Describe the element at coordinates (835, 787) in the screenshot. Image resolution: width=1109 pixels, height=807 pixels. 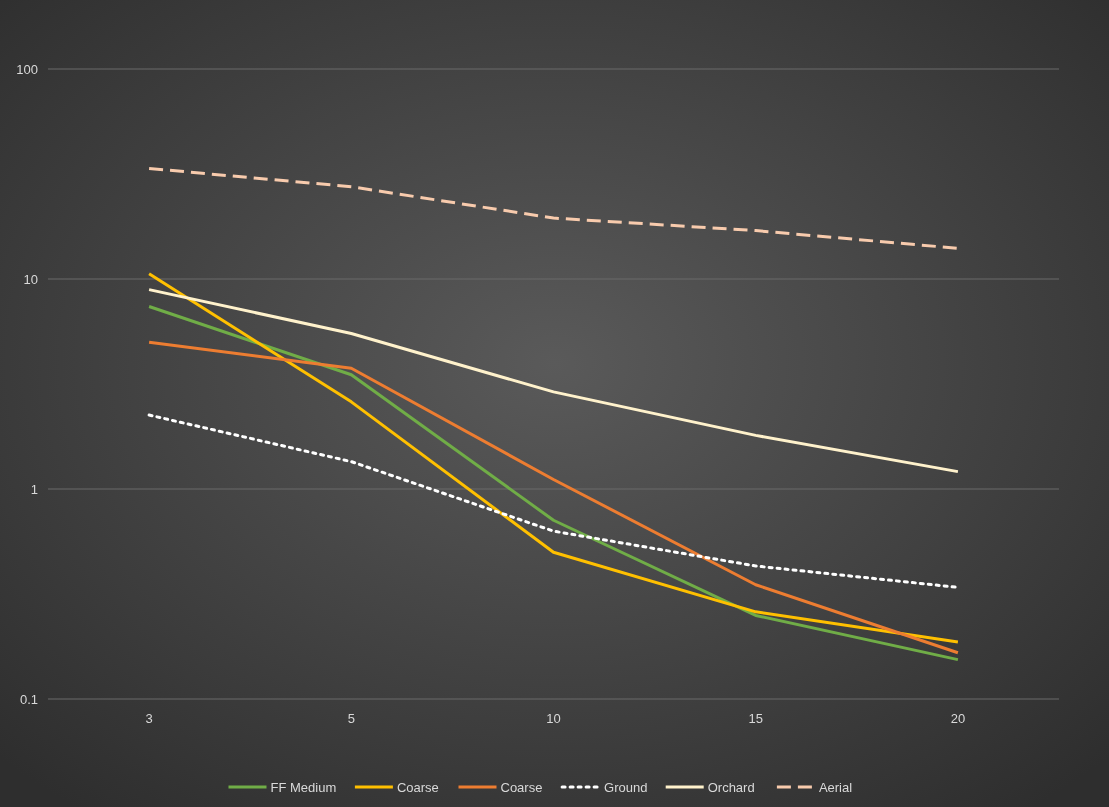
I see `legend-label: Aerial` at that location.